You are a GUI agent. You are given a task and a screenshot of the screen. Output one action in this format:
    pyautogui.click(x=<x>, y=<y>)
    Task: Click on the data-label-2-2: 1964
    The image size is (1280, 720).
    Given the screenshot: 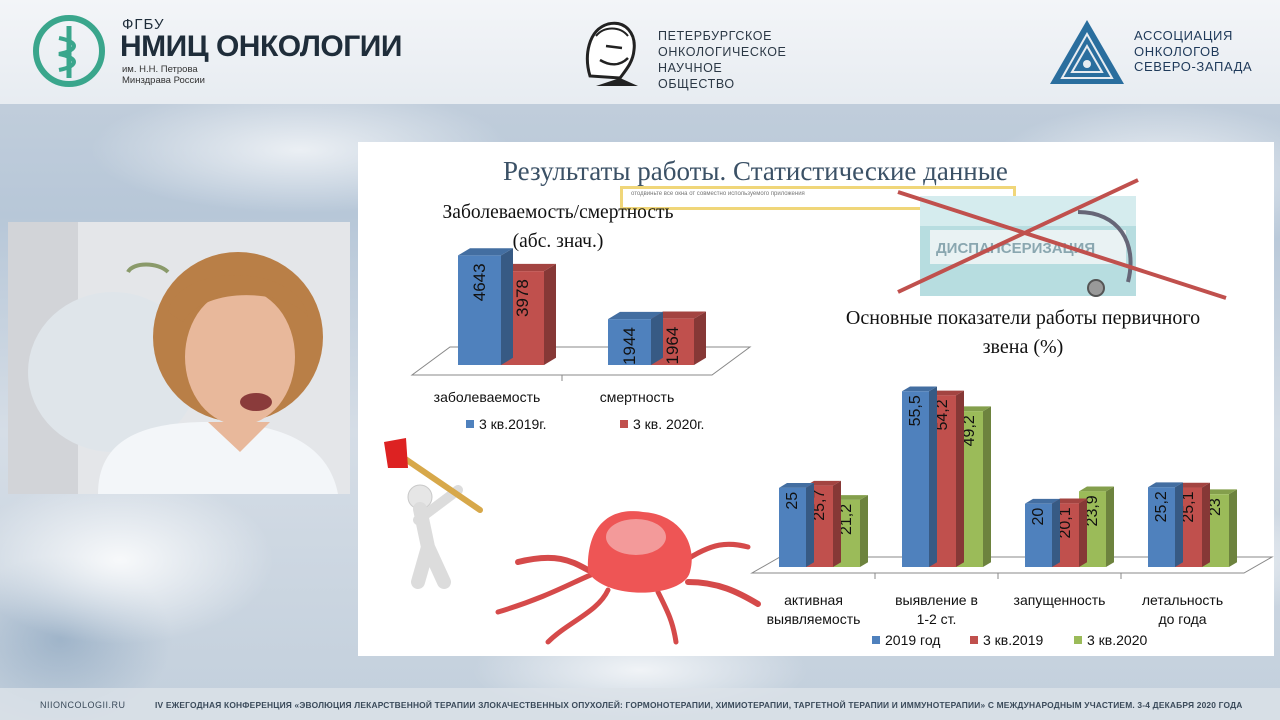 What is the action you would take?
    pyautogui.click(x=672, y=346)
    